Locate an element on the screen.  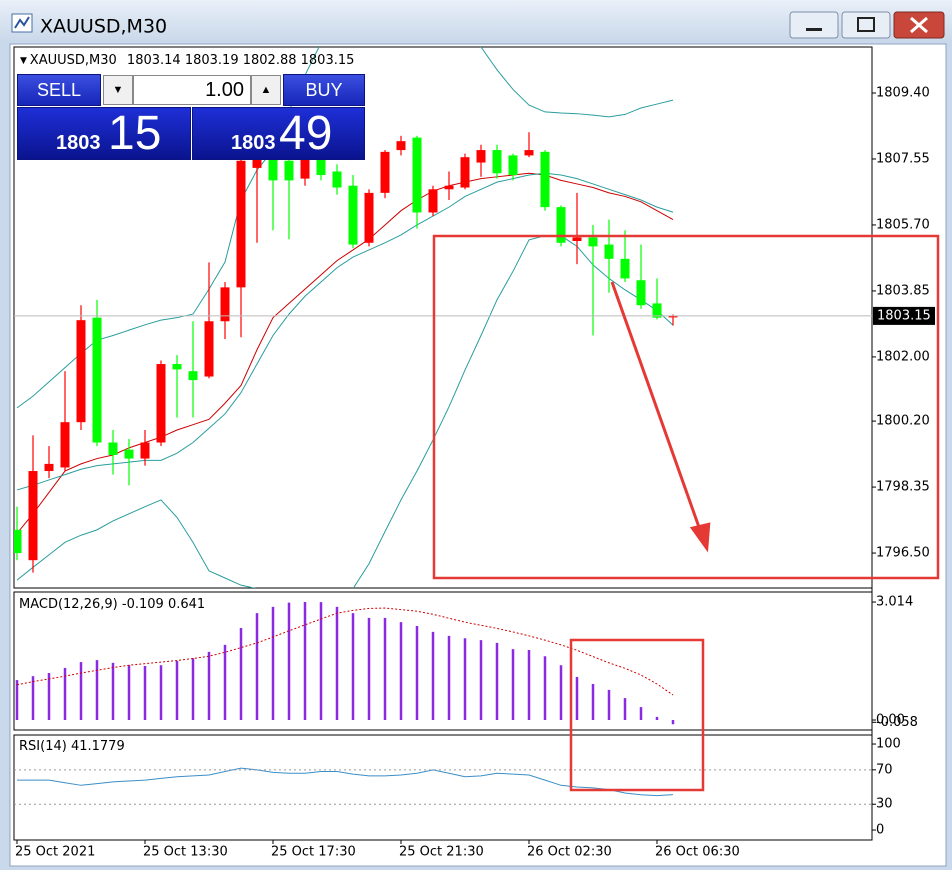
y-tick-label: 1807.55 is located at coordinates (903, 158).